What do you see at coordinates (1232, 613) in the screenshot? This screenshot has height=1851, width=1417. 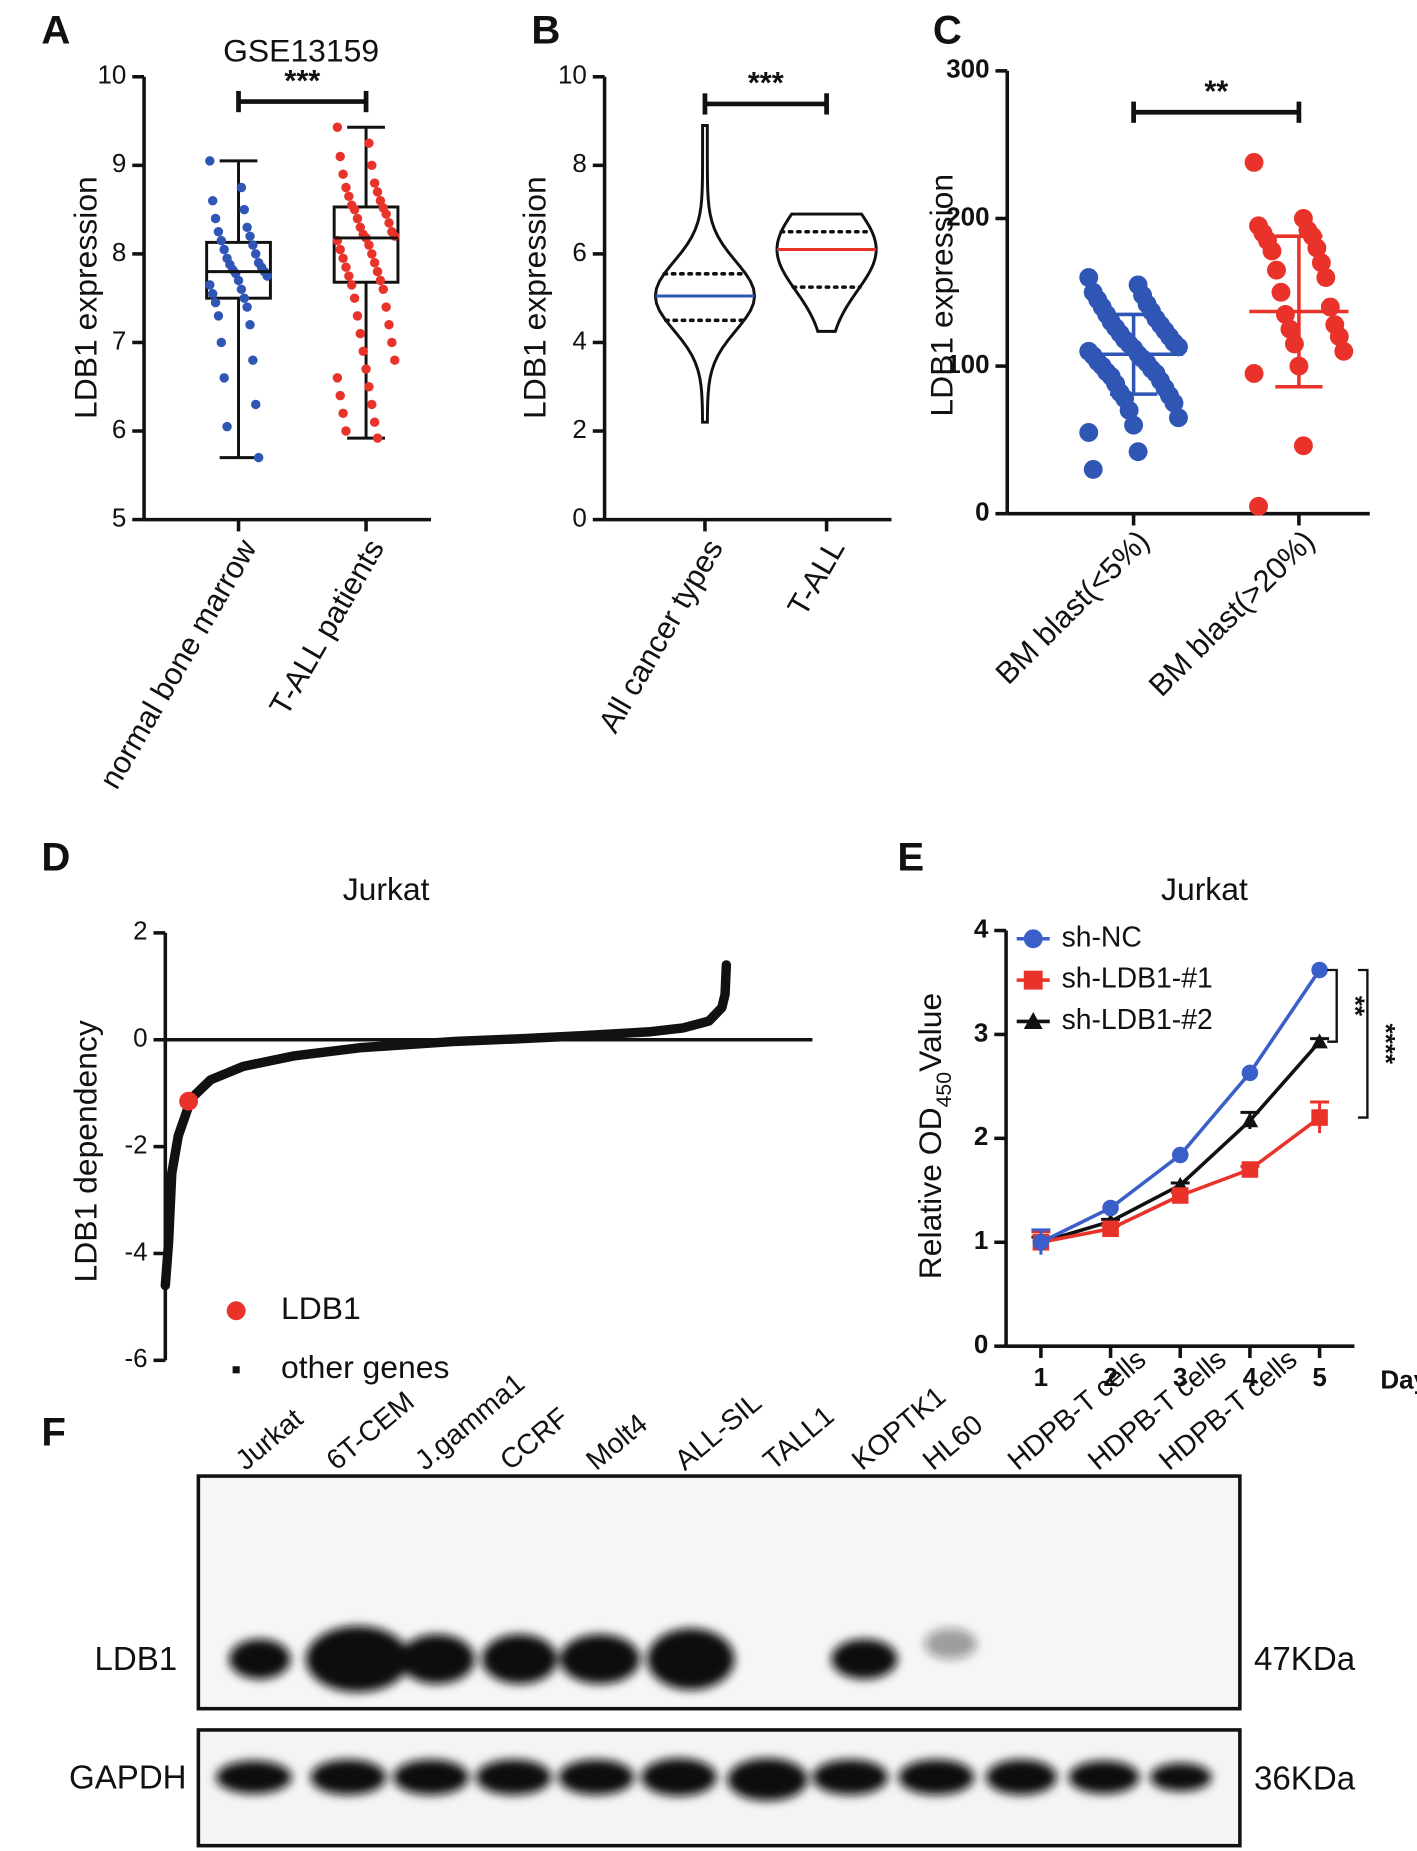 I see `x-tick-label: BM blast(>20%)` at bounding box center [1232, 613].